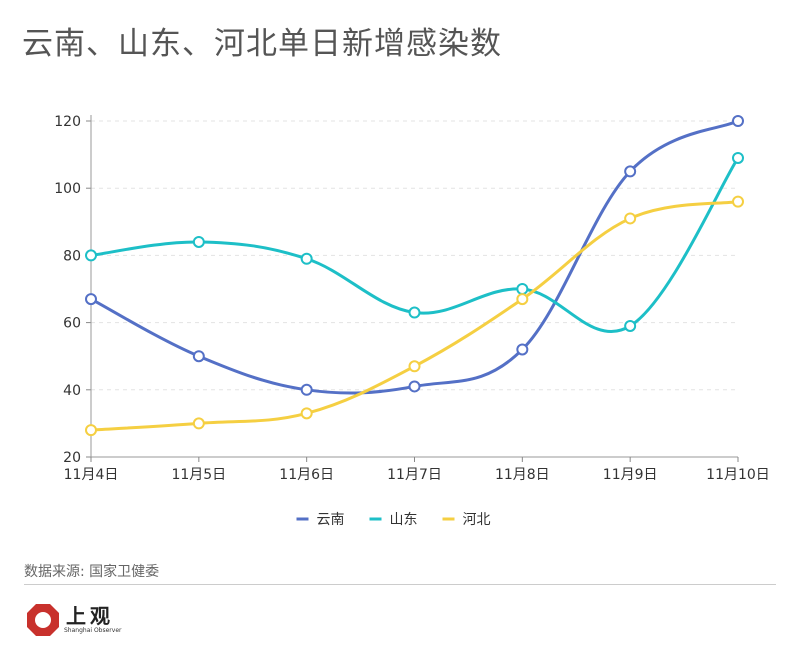 This screenshot has width=800, height=657. What do you see at coordinates (43, 620) in the screenshot?
I see `brand-emblem-icon` at bounding box center [43, 620].